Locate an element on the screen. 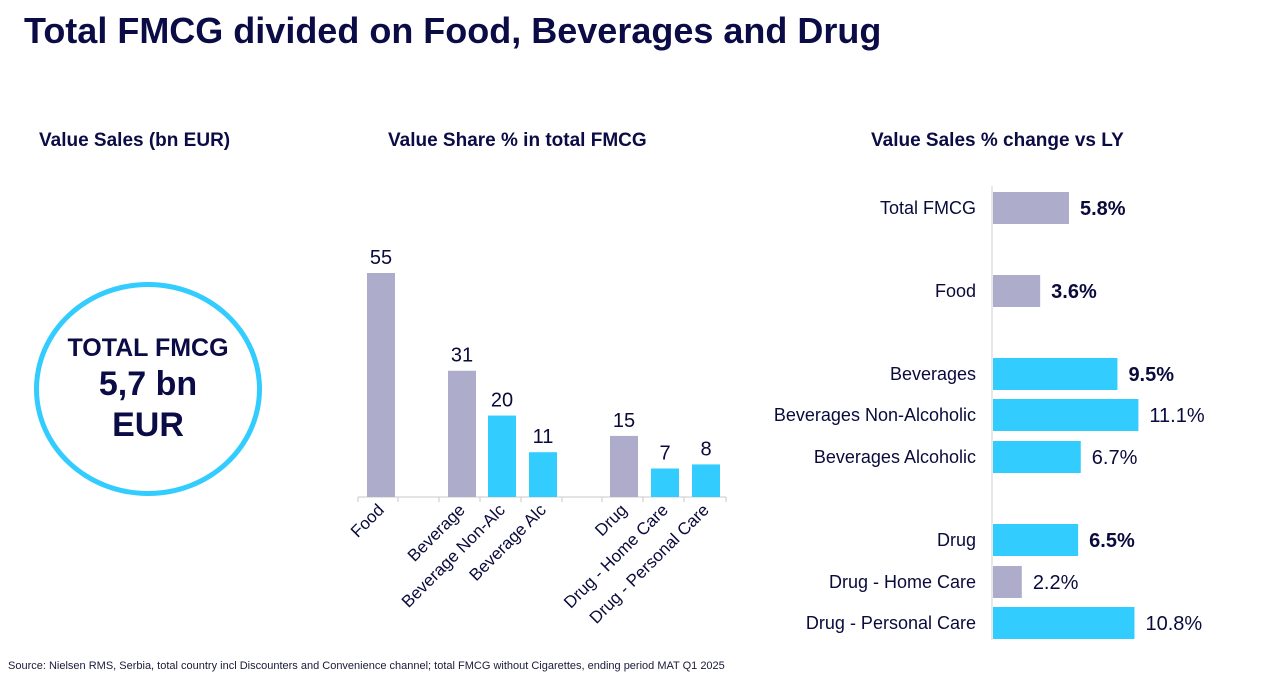  change-data-label-3: 11.1% is located at coordinates (1176, 416).